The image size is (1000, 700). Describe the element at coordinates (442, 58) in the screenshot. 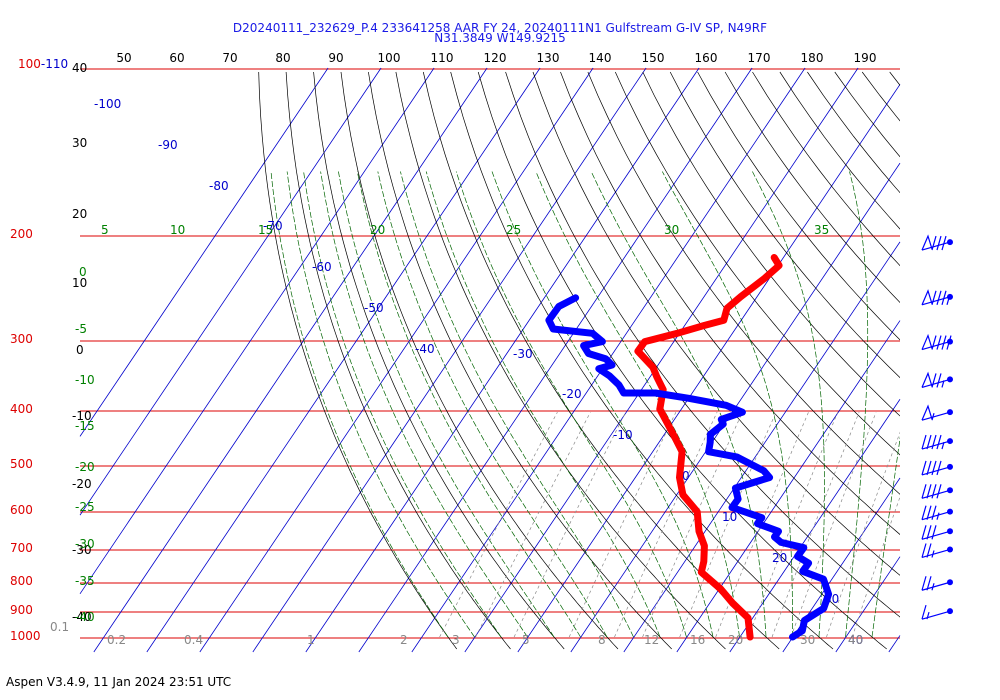

I see `top-scale-label: 110` at that location.